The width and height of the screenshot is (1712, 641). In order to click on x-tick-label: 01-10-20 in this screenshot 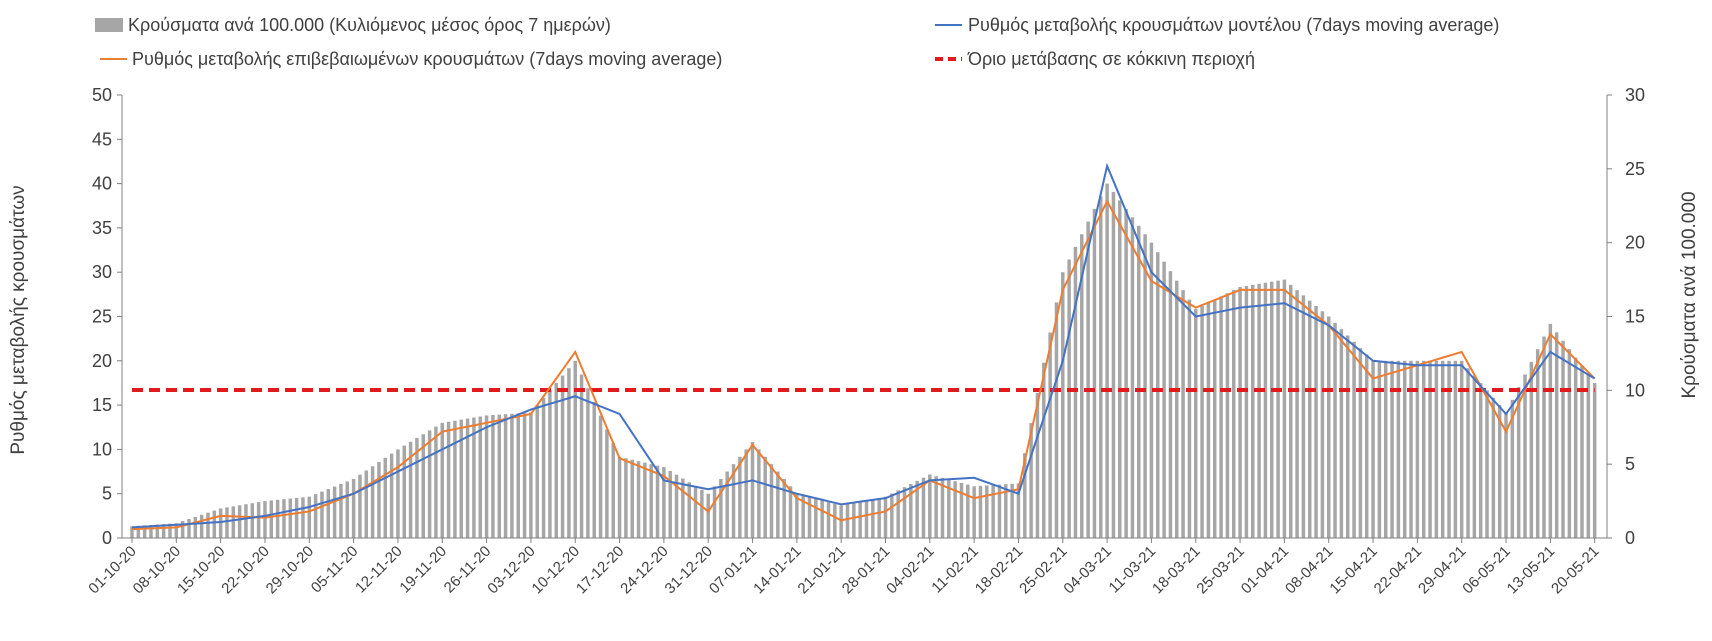, I will do `click(112, 570)`.